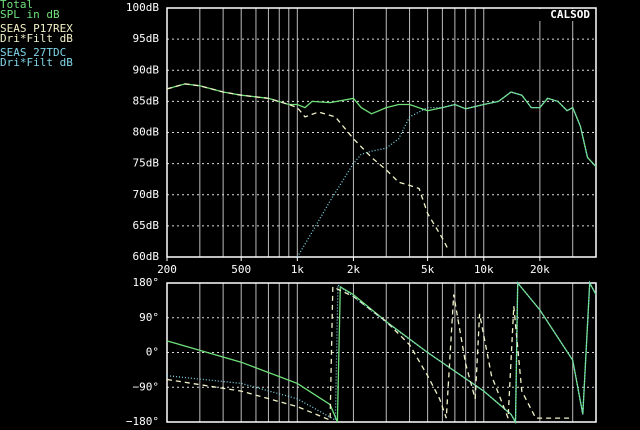 Image resolution: width=640 pixels, height=430 pixels. What do you see at coordinates (146, 132) in the screenshot?
I see `y-tick-label: 80dB` at bounding box center [146, 132].